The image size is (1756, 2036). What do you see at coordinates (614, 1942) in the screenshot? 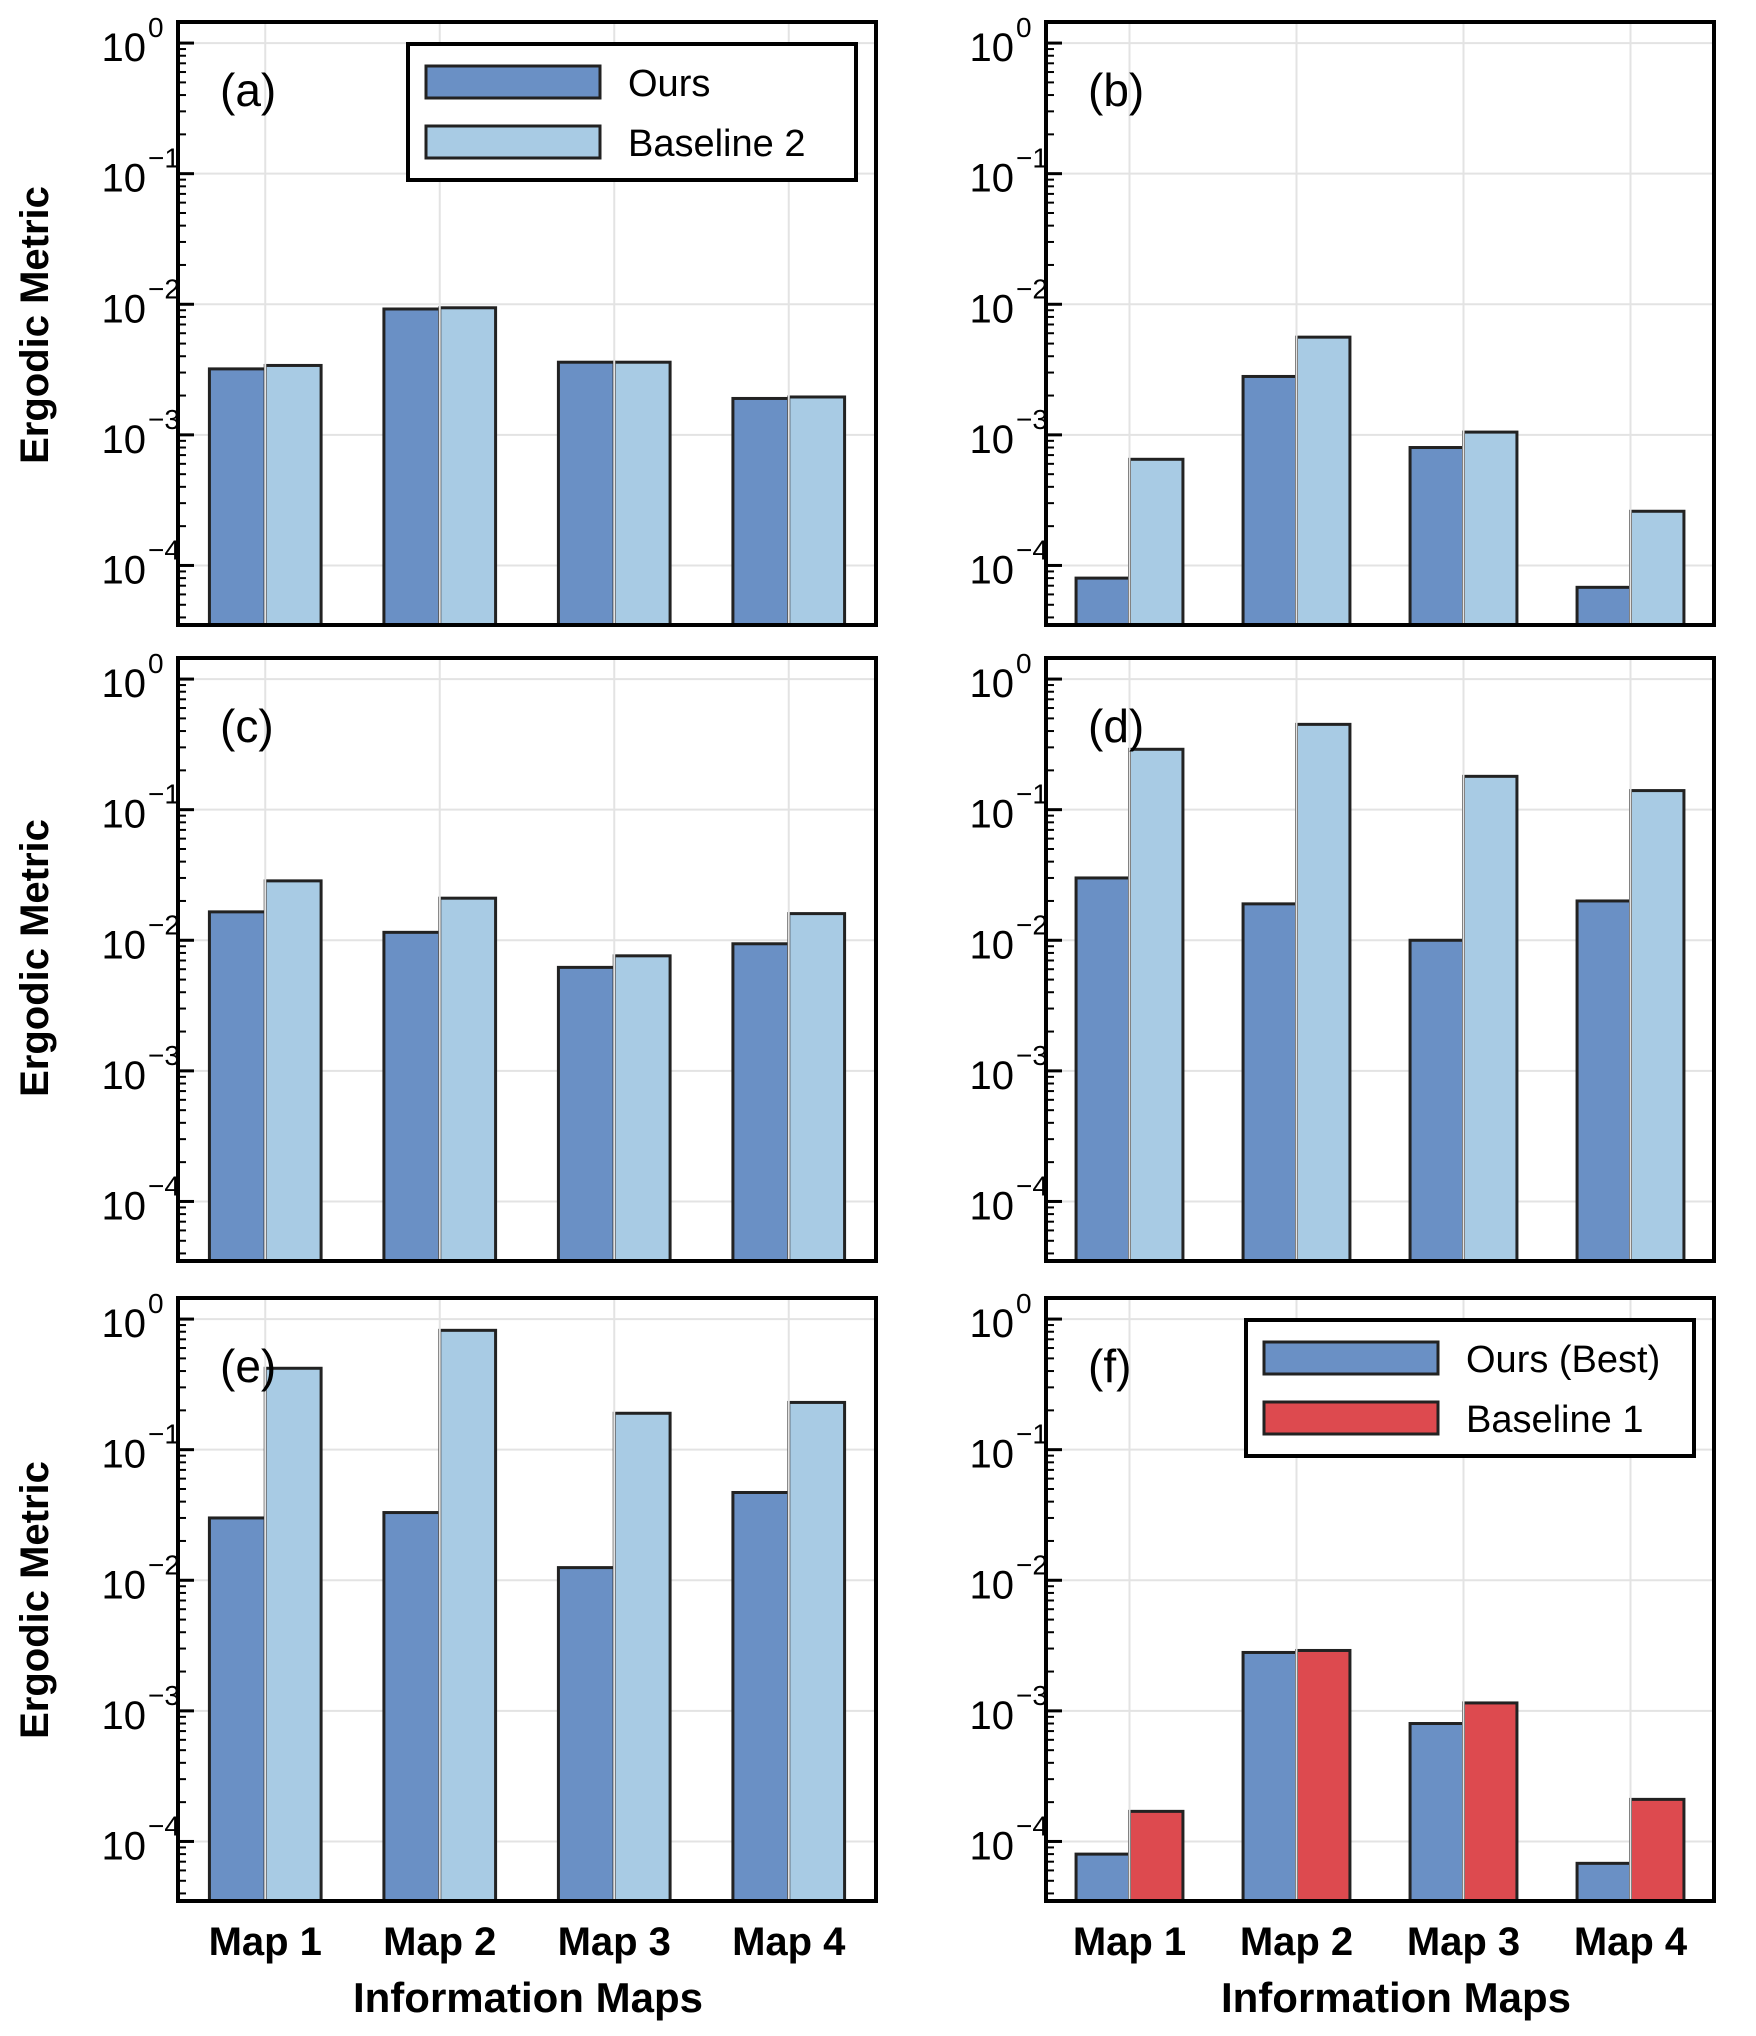
I see `x-tick-label: Map 3` at bounding box center [614, 1942].